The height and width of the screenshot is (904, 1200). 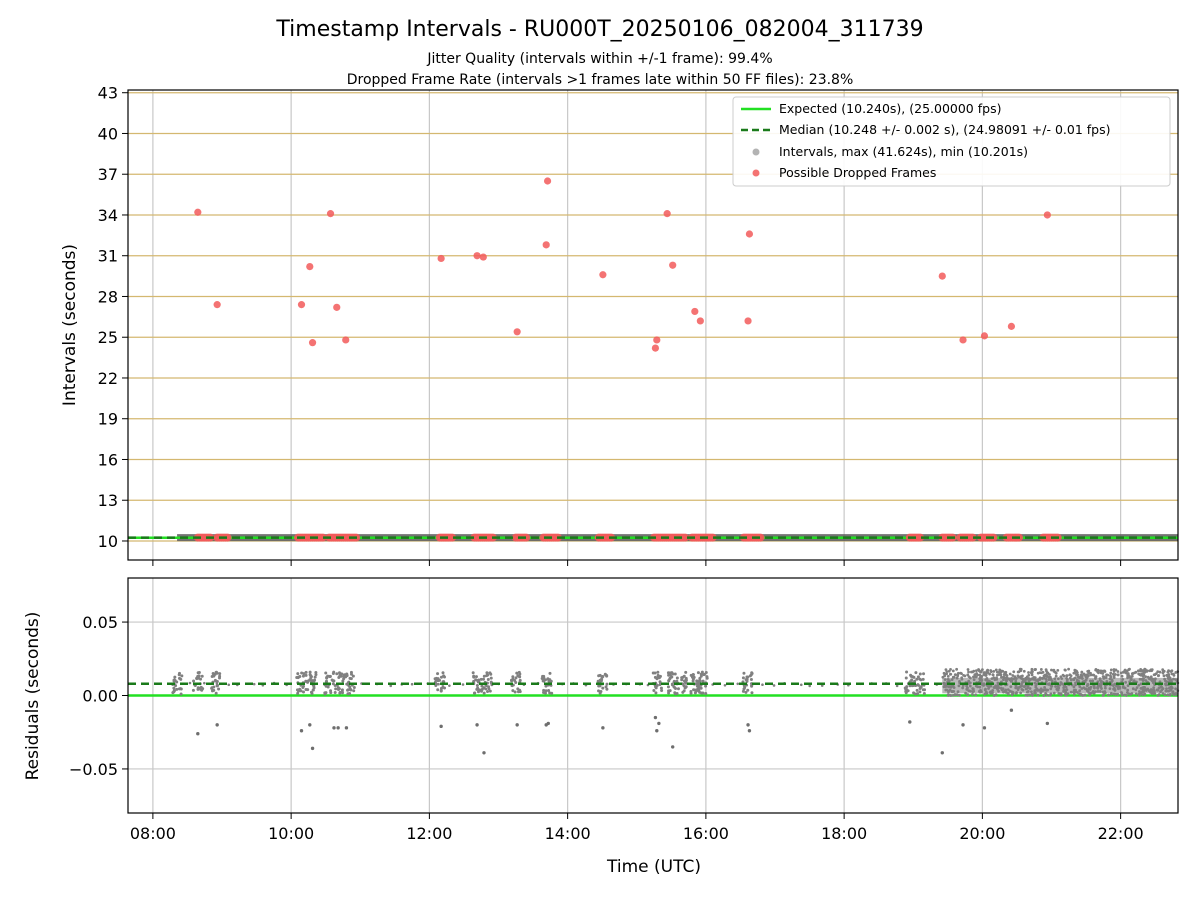 What do you see at coordinates (857, 172) in the screenshot?
I see `legend-dropped-label: Possible Dropped Frames` at bounding box center [857, 172].